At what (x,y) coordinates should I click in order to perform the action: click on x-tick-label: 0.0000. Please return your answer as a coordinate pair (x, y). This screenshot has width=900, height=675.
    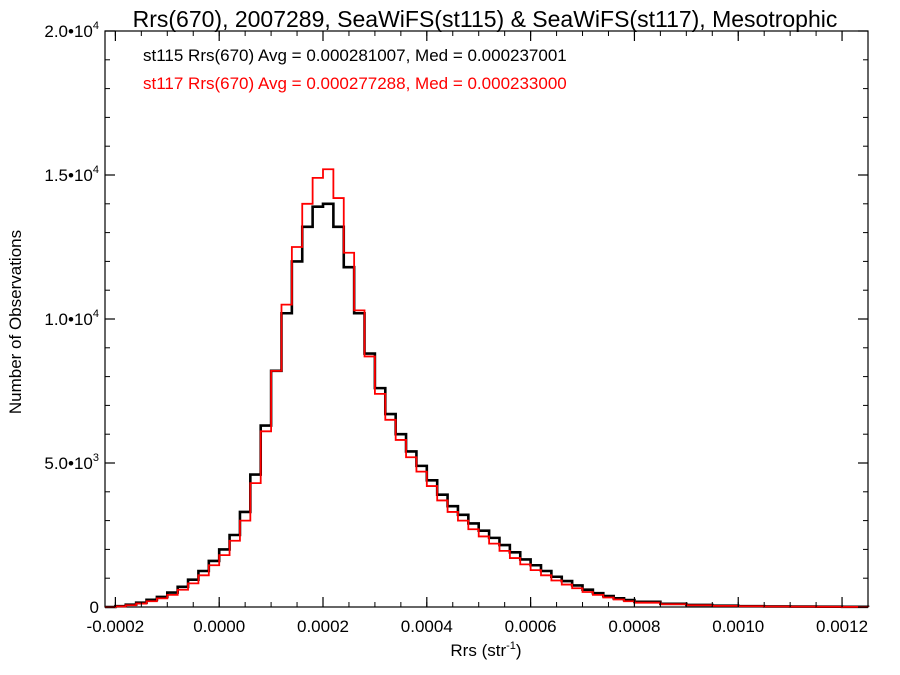
    Looking at the image, I should click on (219, 626).